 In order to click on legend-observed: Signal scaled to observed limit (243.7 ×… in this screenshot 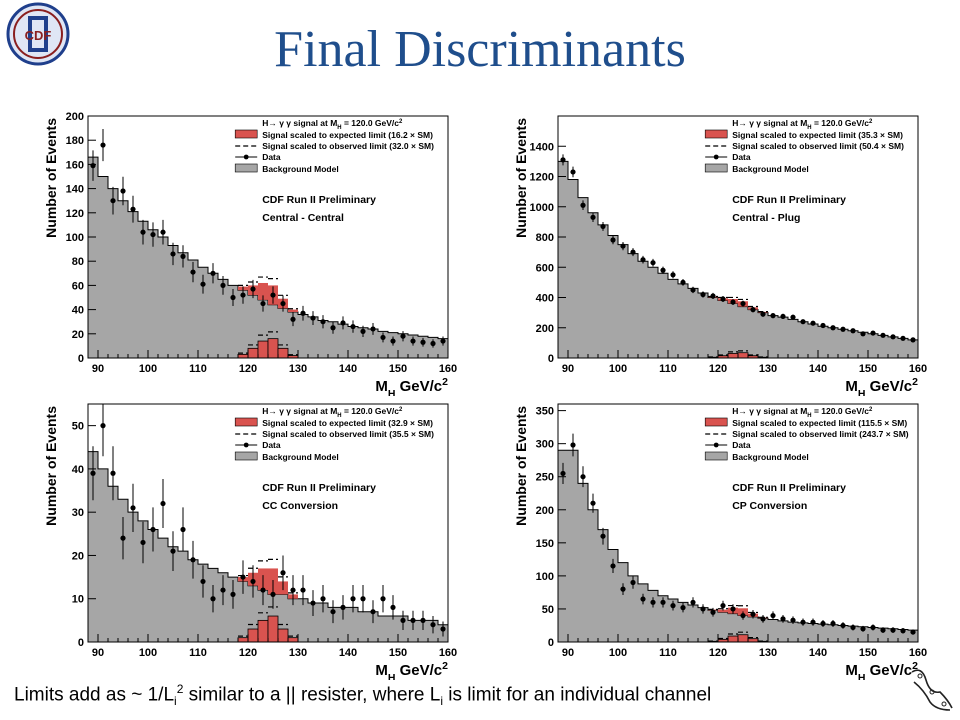, I will do `click(820, 434)`.